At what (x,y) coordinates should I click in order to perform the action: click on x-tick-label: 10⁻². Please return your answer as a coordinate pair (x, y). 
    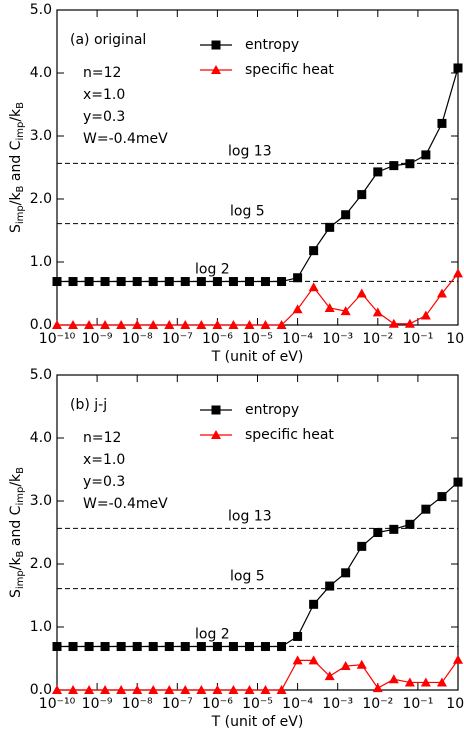
    Looking at the image, I should click on (377, 339).